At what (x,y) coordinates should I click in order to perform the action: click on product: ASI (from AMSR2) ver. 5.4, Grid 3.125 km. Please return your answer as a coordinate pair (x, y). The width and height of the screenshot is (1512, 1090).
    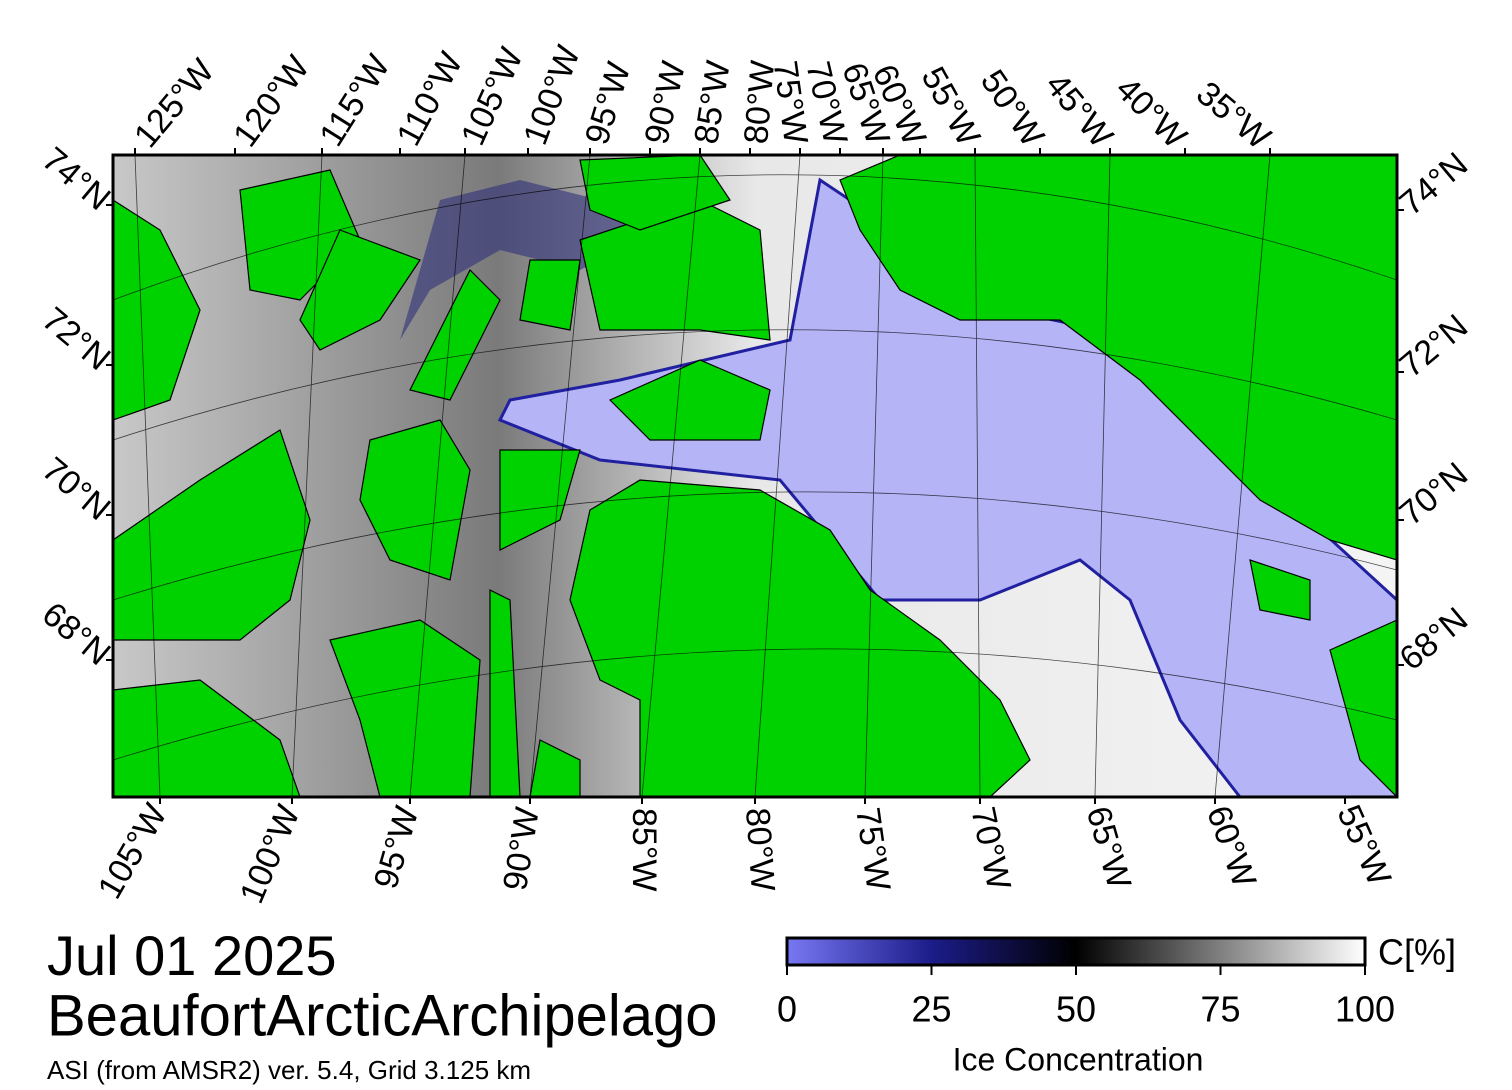
    Looking at the image, I should click on (289, 1070).